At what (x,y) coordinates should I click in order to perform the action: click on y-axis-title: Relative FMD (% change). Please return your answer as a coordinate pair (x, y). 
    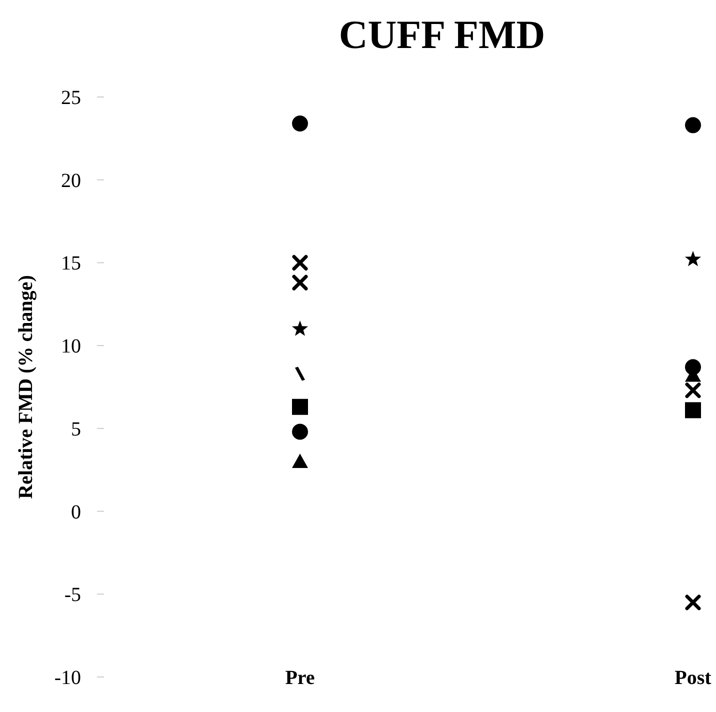
    Looking at the image, I should click on (26, 387).